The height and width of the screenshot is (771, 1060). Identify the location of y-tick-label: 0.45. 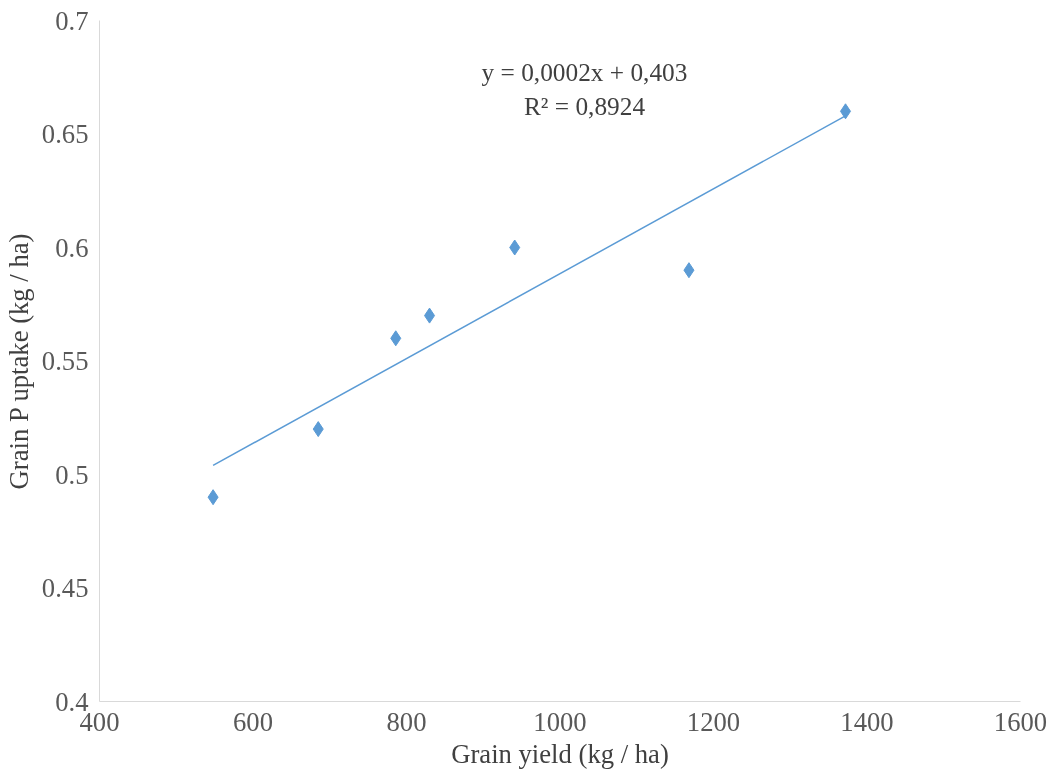
(65, 588).